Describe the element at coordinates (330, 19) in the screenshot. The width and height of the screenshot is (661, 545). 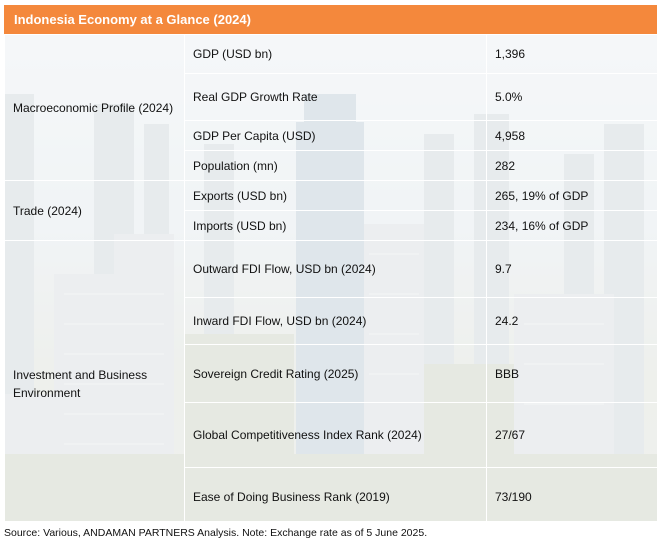
I see `table-title: Indonesia Economy at a Glance (2024)` at that location.